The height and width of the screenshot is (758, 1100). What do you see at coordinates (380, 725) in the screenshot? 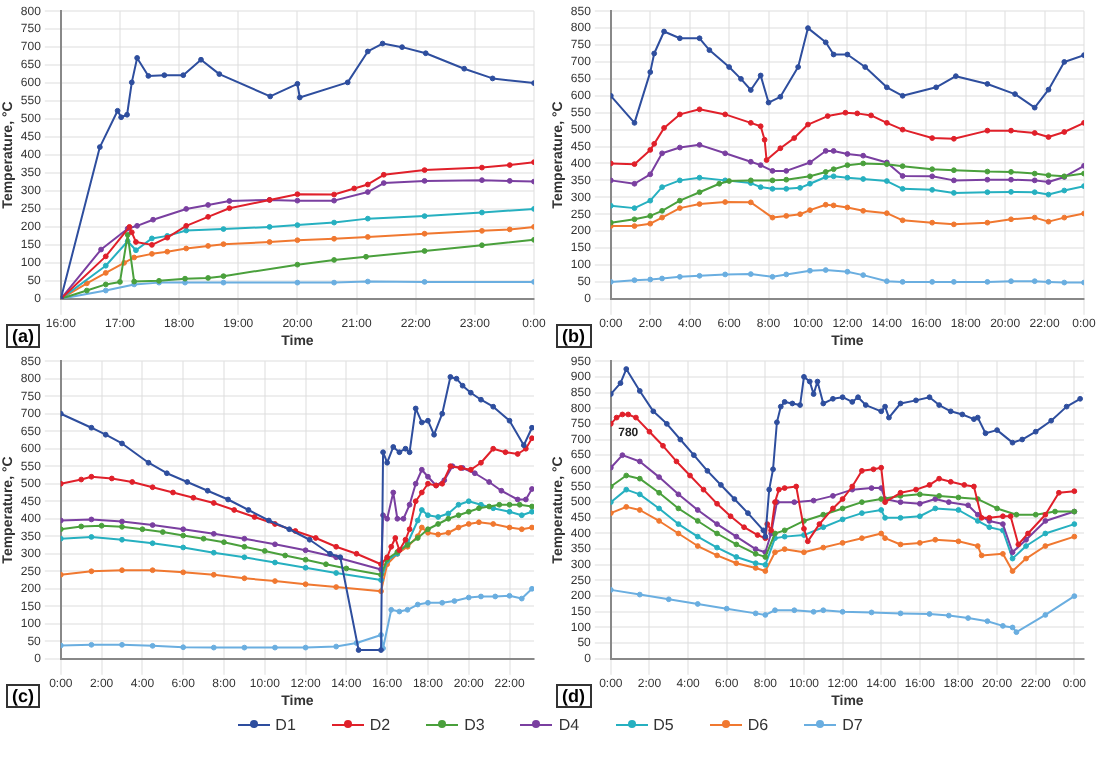
I see `legend-label: D2` at bounding box center [380, 725].